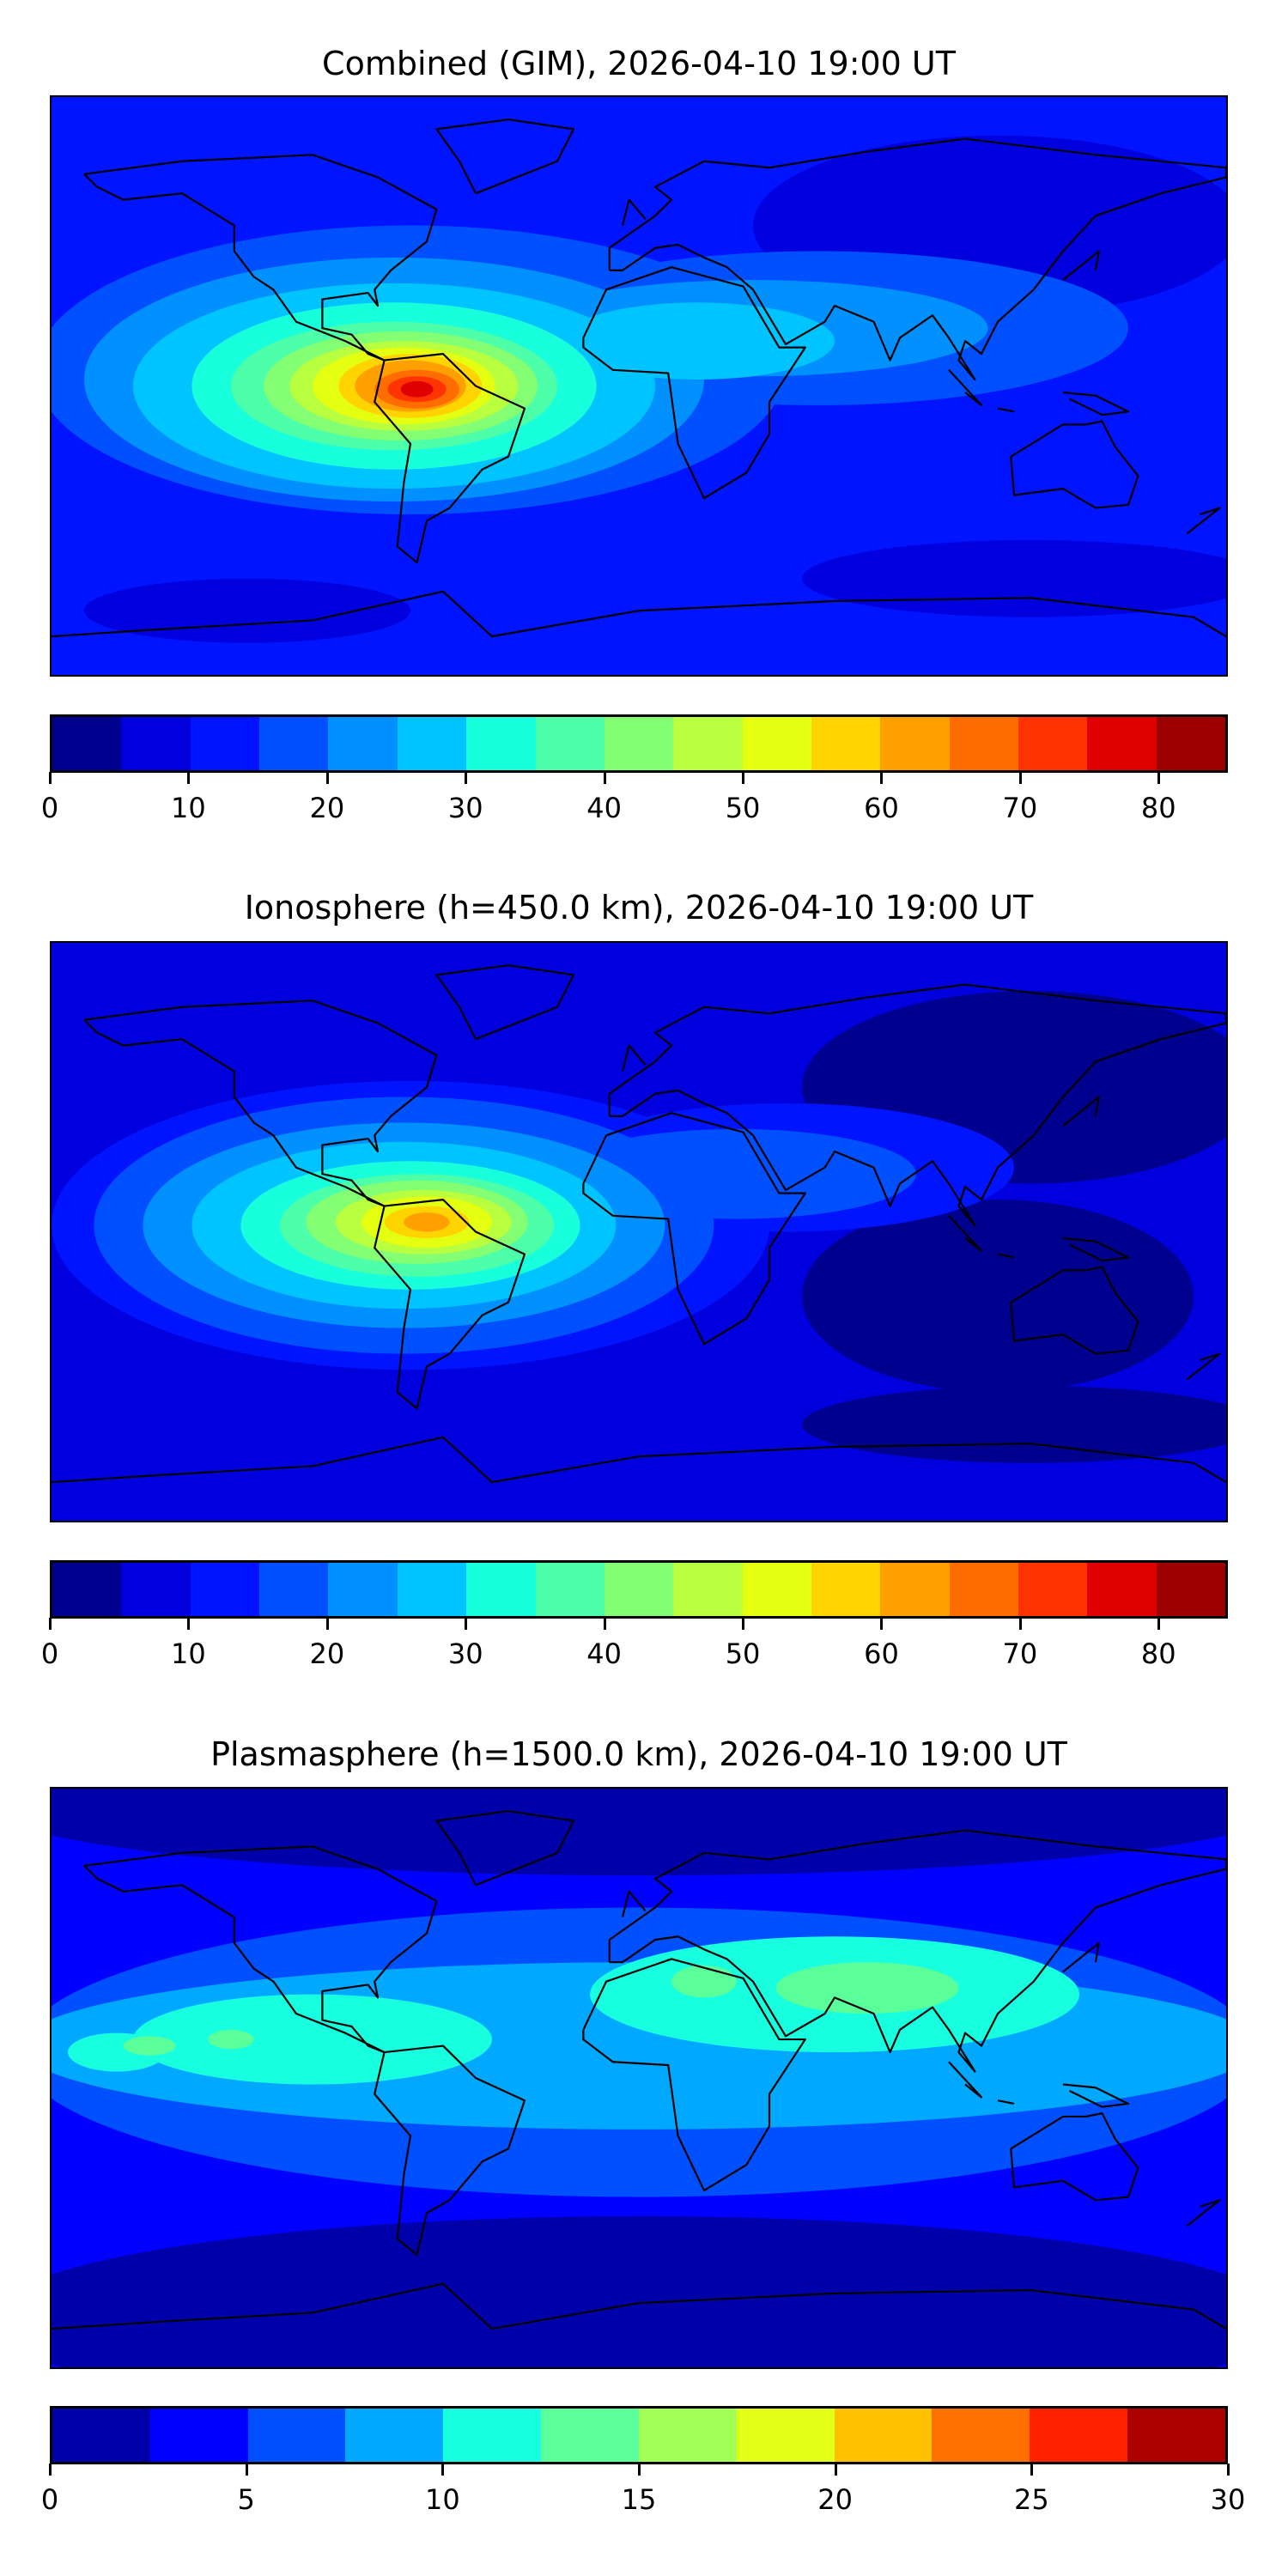  I want to click on tick-label: 60, so click(881, 1653).